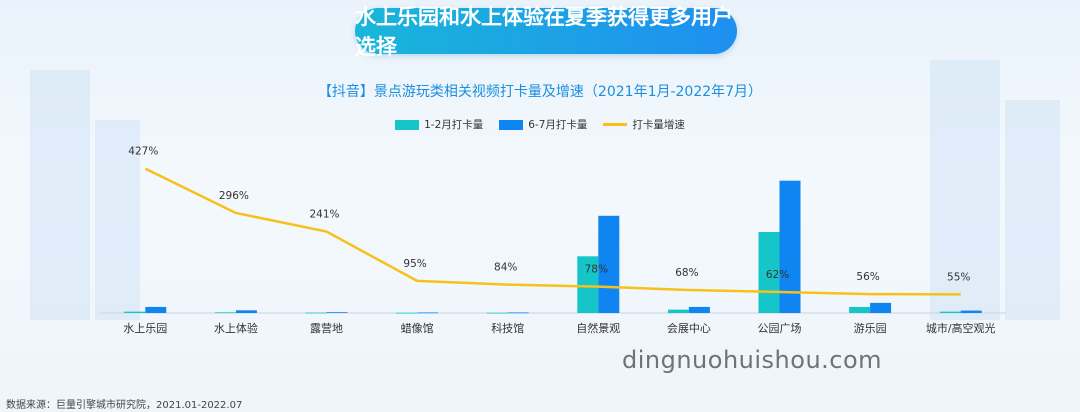 Image resolution: width=1080 pixels, height=412 pixels. Describe the element at coordinates (860, 309) in the screenshot. I see `bar-1-游乐园` at that location.